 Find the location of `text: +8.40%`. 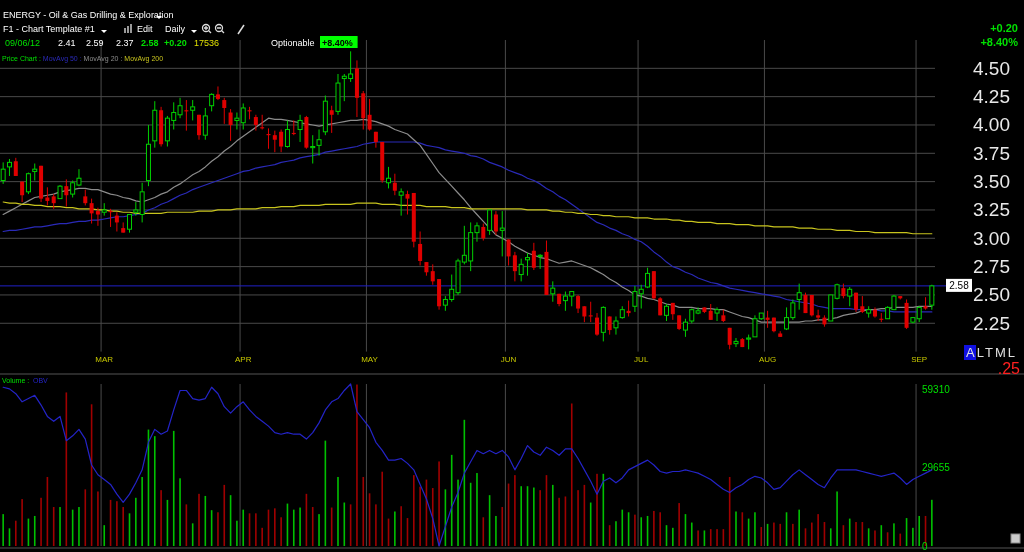

text: +8.40% is located at coordinates (999, 42).